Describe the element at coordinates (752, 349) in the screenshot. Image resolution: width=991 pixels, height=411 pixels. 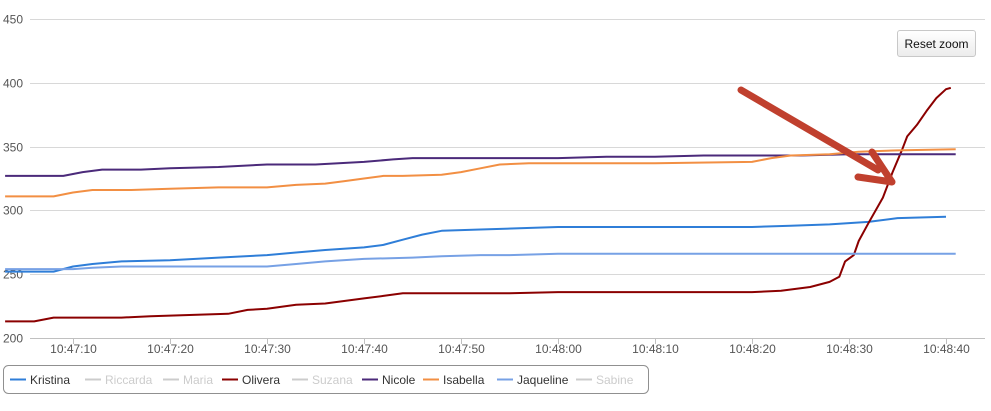
I see `x-tick-label: 10:48:20` at that location.